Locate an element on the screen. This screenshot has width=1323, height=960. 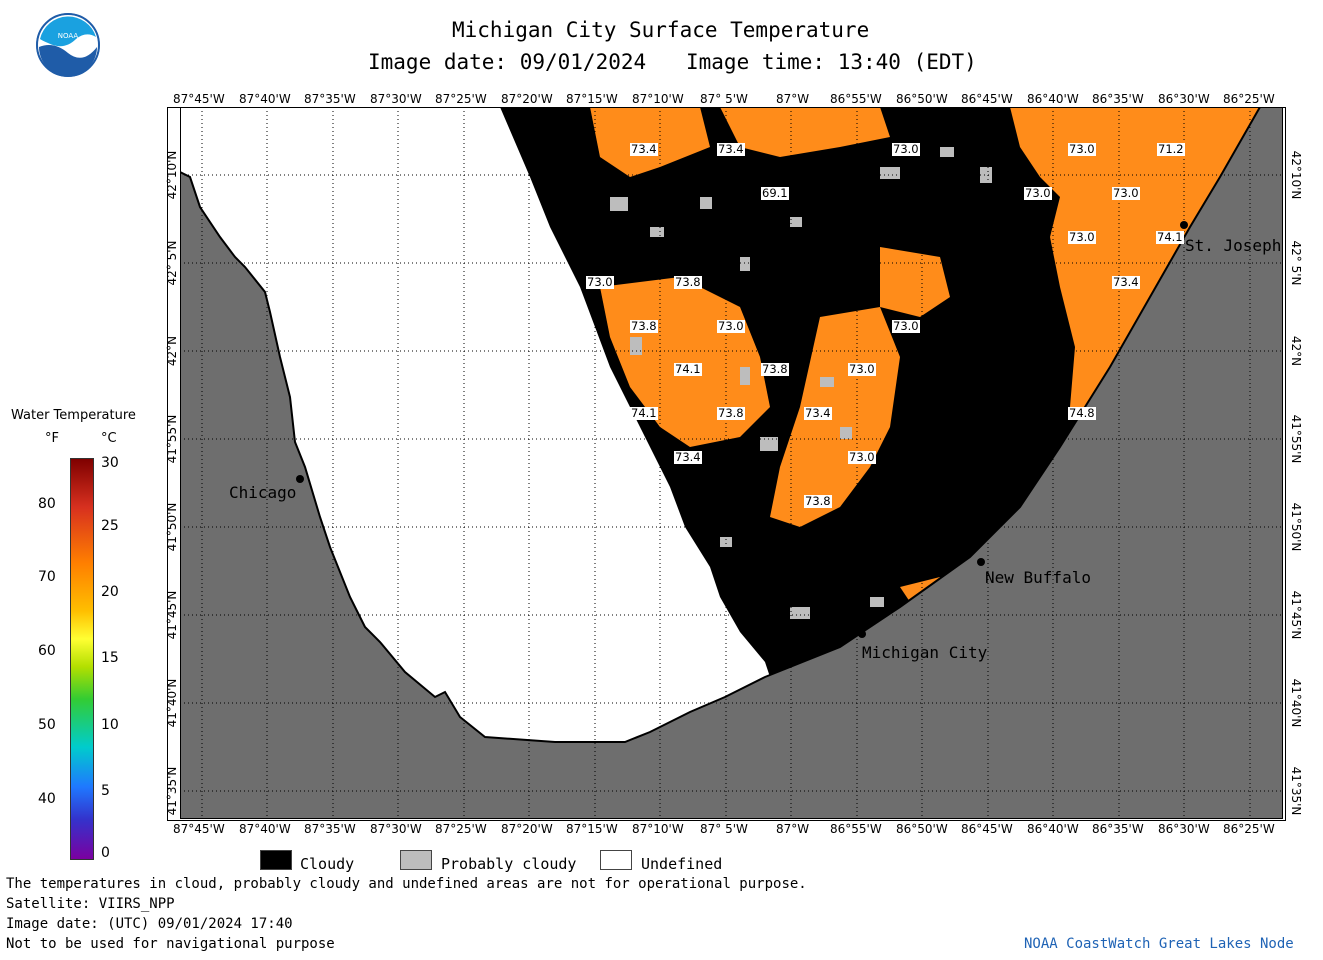
colorbar-f-tick: 60 is located at coordinates (47, 651).